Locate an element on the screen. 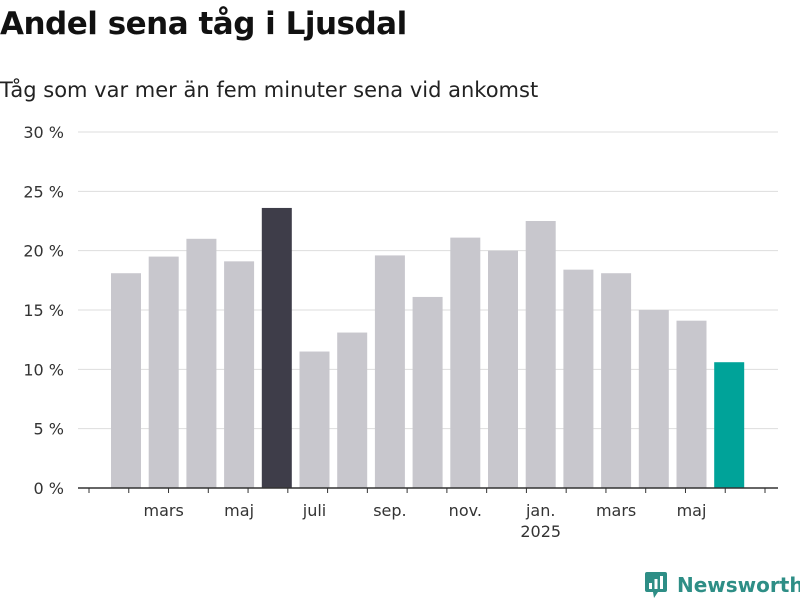 The height and width of the screenshot is (600, 800). chart-title: Andel sena tåg i Ljusdal is located at coordinates (203, 24).